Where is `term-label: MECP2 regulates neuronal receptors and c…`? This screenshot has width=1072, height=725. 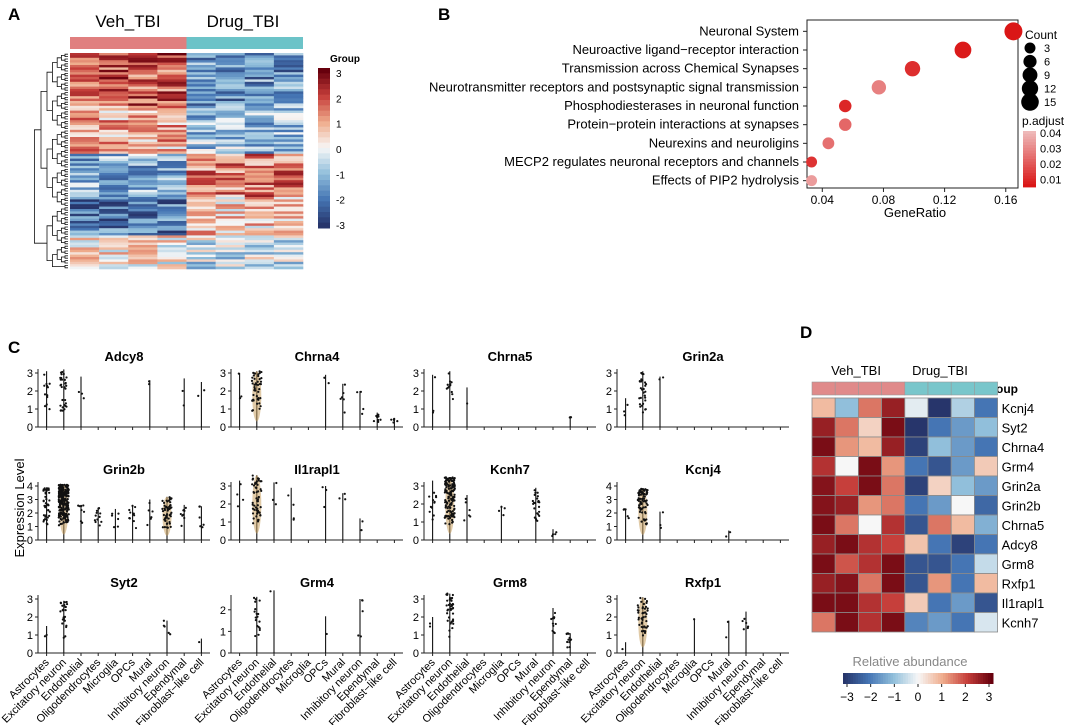 term-label: MECP2 regulates neuronal receptors and c… is located at coordinates (651, 161).